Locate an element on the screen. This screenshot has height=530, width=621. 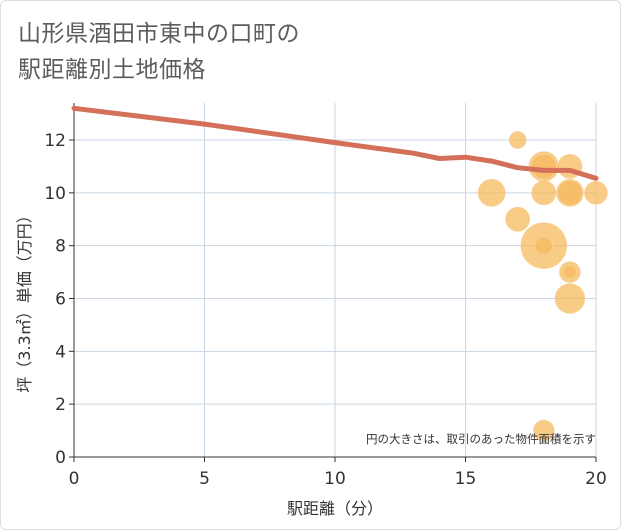
trend-line is located at coordinates (335, 143).